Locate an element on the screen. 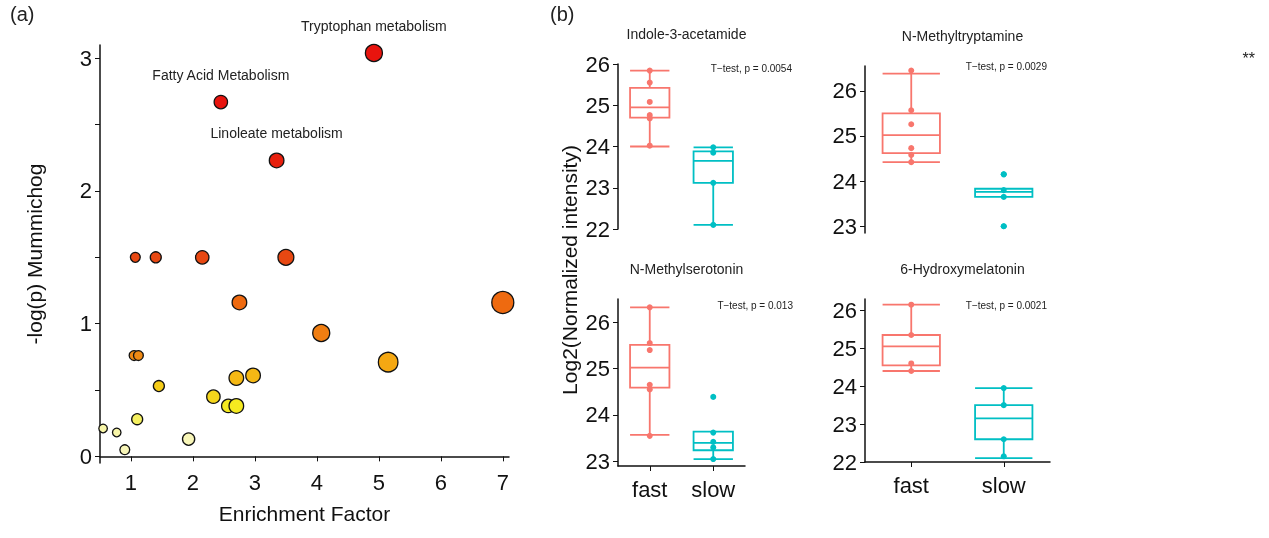 Image resolution: width=1269 pixels, height=538 pixels. annotation: T−test, p = 0.0029 is located at coordinates (1006, 66).